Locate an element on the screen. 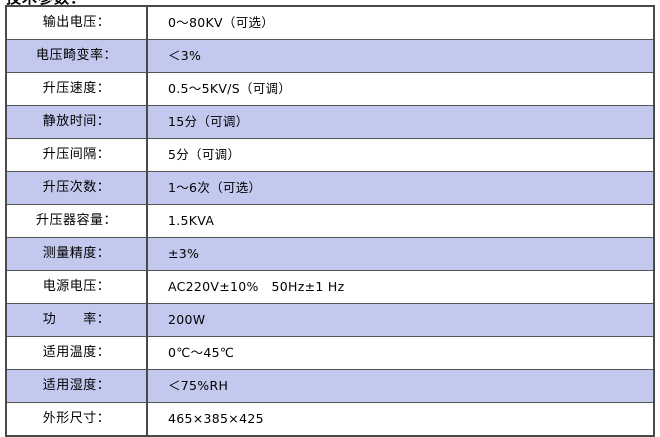  spec-label: 静放时间： is located at coordinates (76, 122).